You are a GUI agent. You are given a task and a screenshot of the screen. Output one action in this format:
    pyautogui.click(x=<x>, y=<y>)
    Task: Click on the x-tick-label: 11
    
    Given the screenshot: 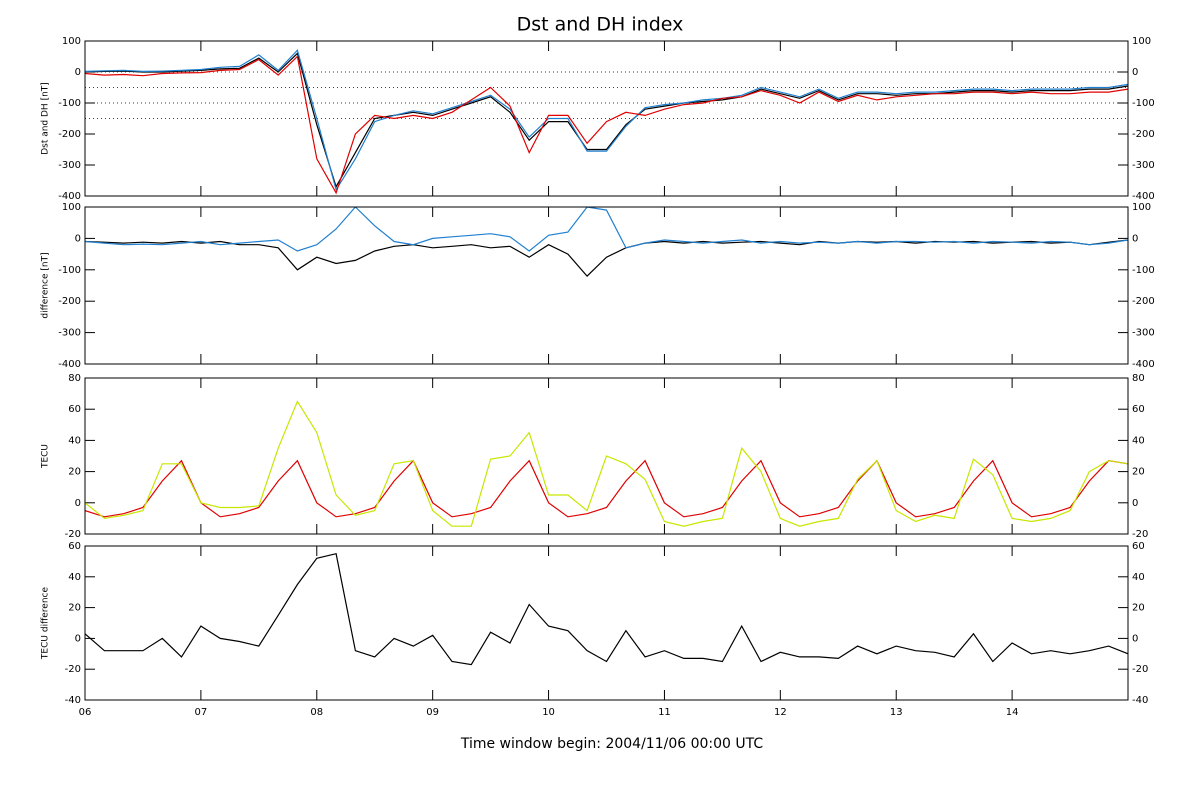 What is the action you would take?
    pyautogui.click(x=664, y=712)
    